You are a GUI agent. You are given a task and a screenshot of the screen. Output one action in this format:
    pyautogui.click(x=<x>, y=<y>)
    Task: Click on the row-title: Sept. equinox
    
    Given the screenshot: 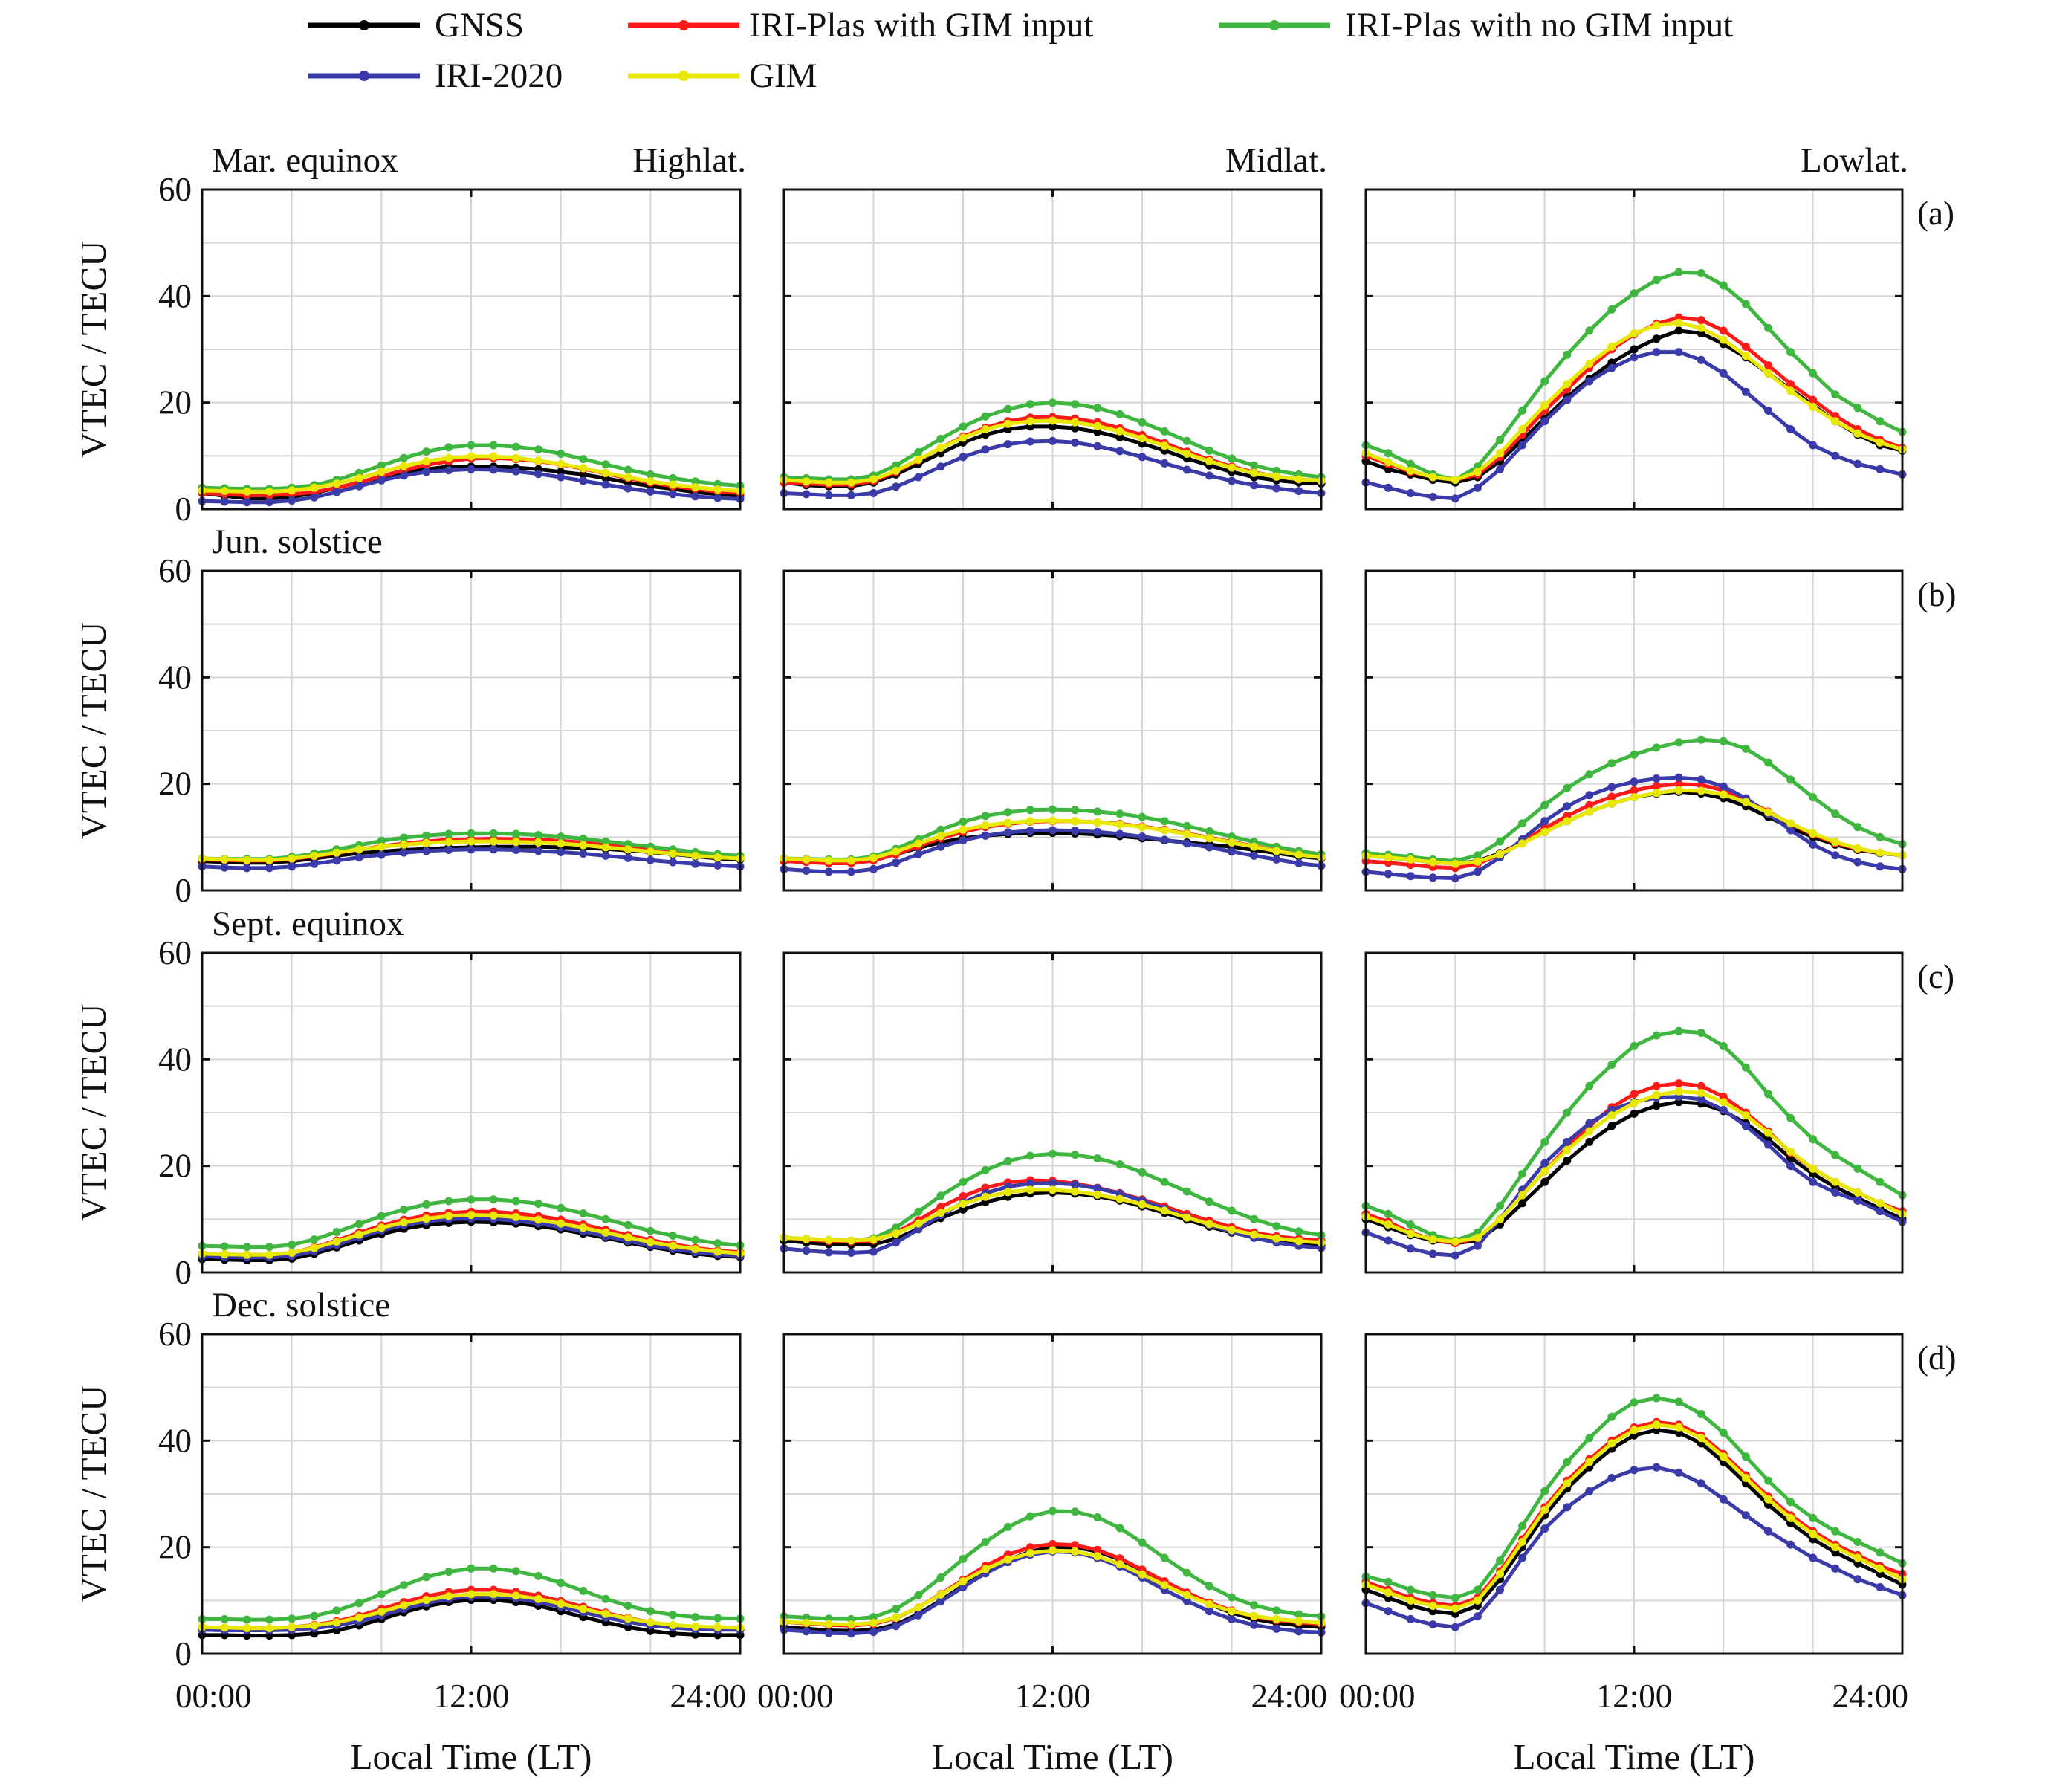 What is the action you would take?
    pyautogui.click(x=308, y=924)
    